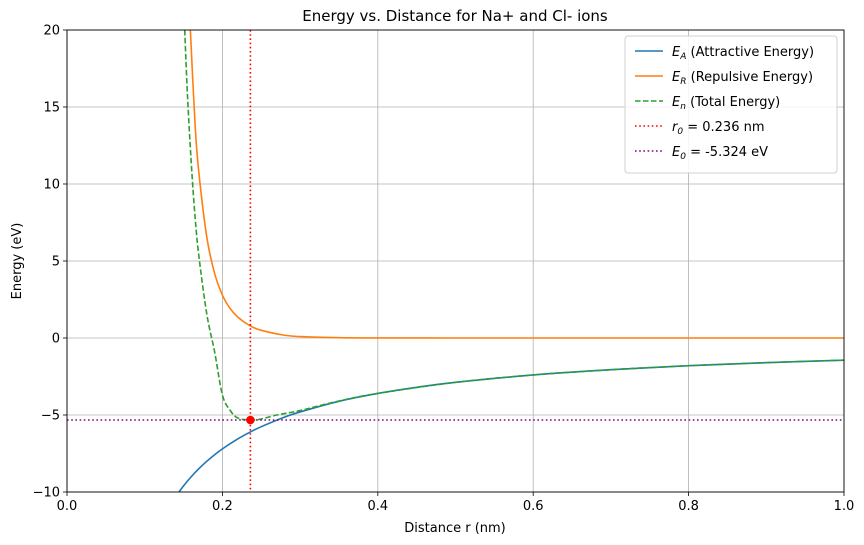 The width and height of the screenshot is (864, 545). What do you see at coordinates (688, 506) in the screenshot?
I see `x-tick-label: 0.8` at bounding box center [688, 506].